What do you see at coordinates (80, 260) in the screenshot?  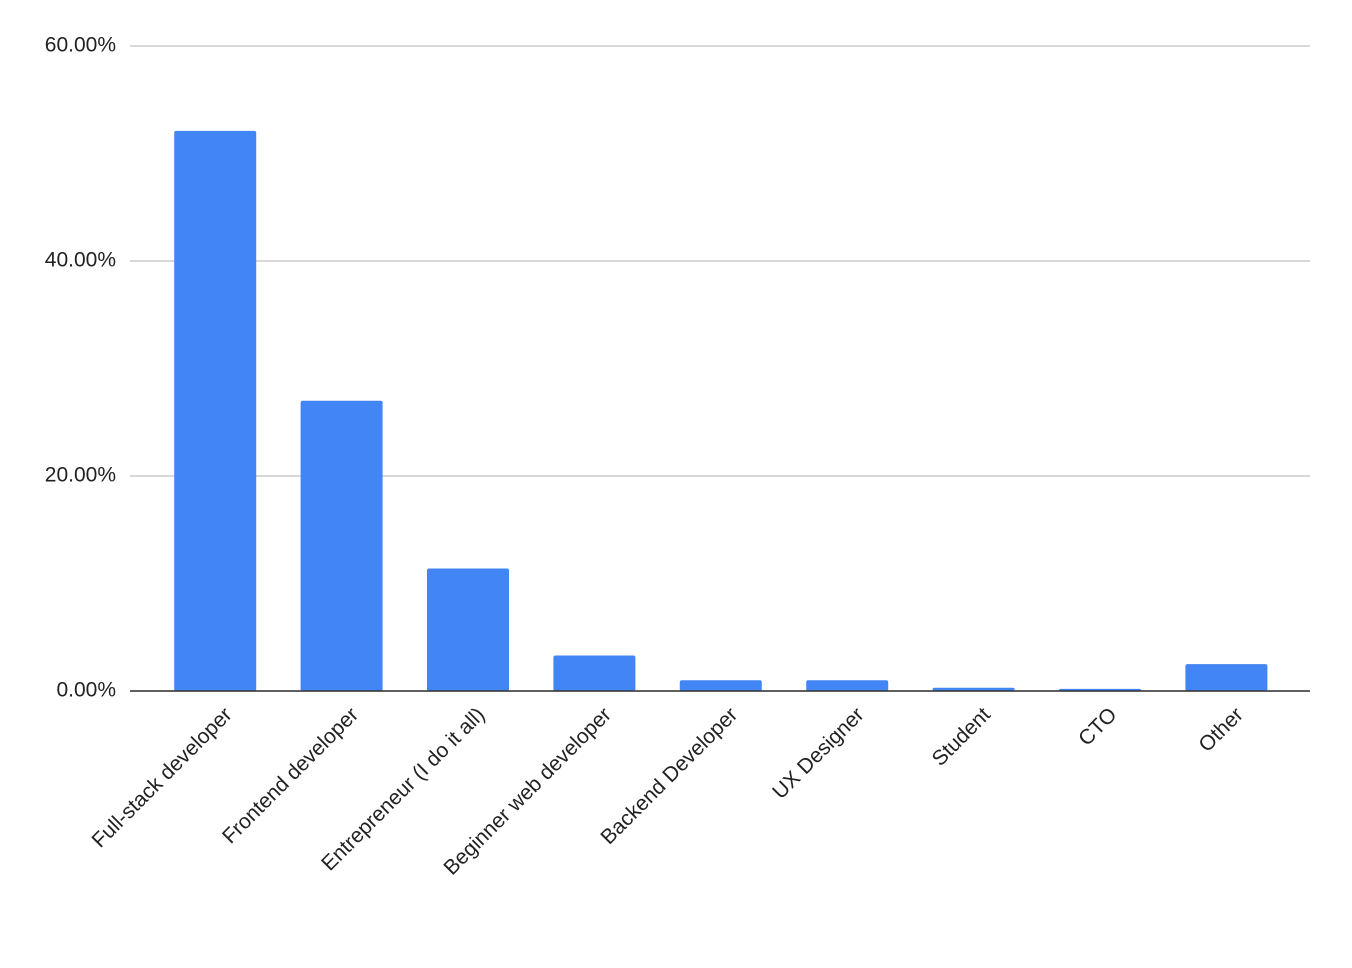 I see `y-tick-label: 40.00%` at bounding box center [80, 260].